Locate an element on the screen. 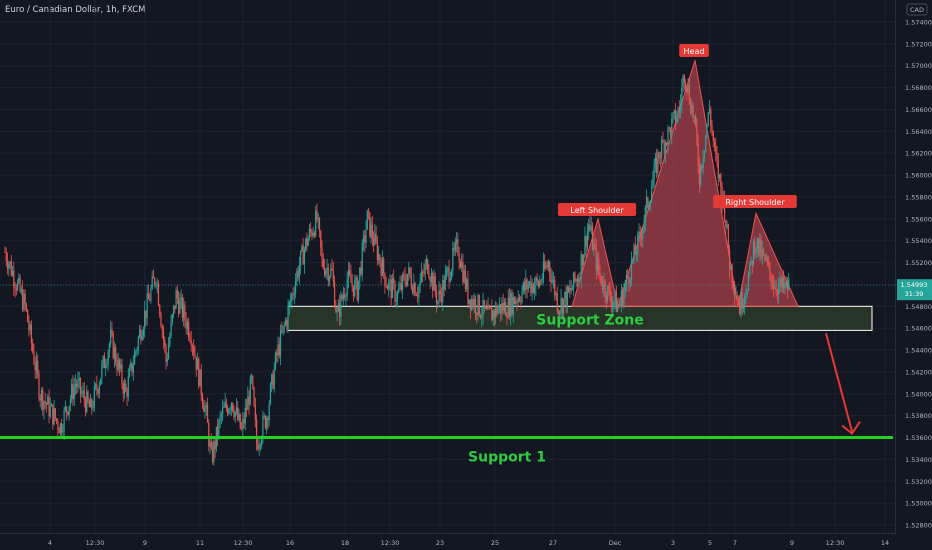 The height and width of the screenshot is (550, 932). price-tick-label: 1.56400 is located at coordinates (918, 132).